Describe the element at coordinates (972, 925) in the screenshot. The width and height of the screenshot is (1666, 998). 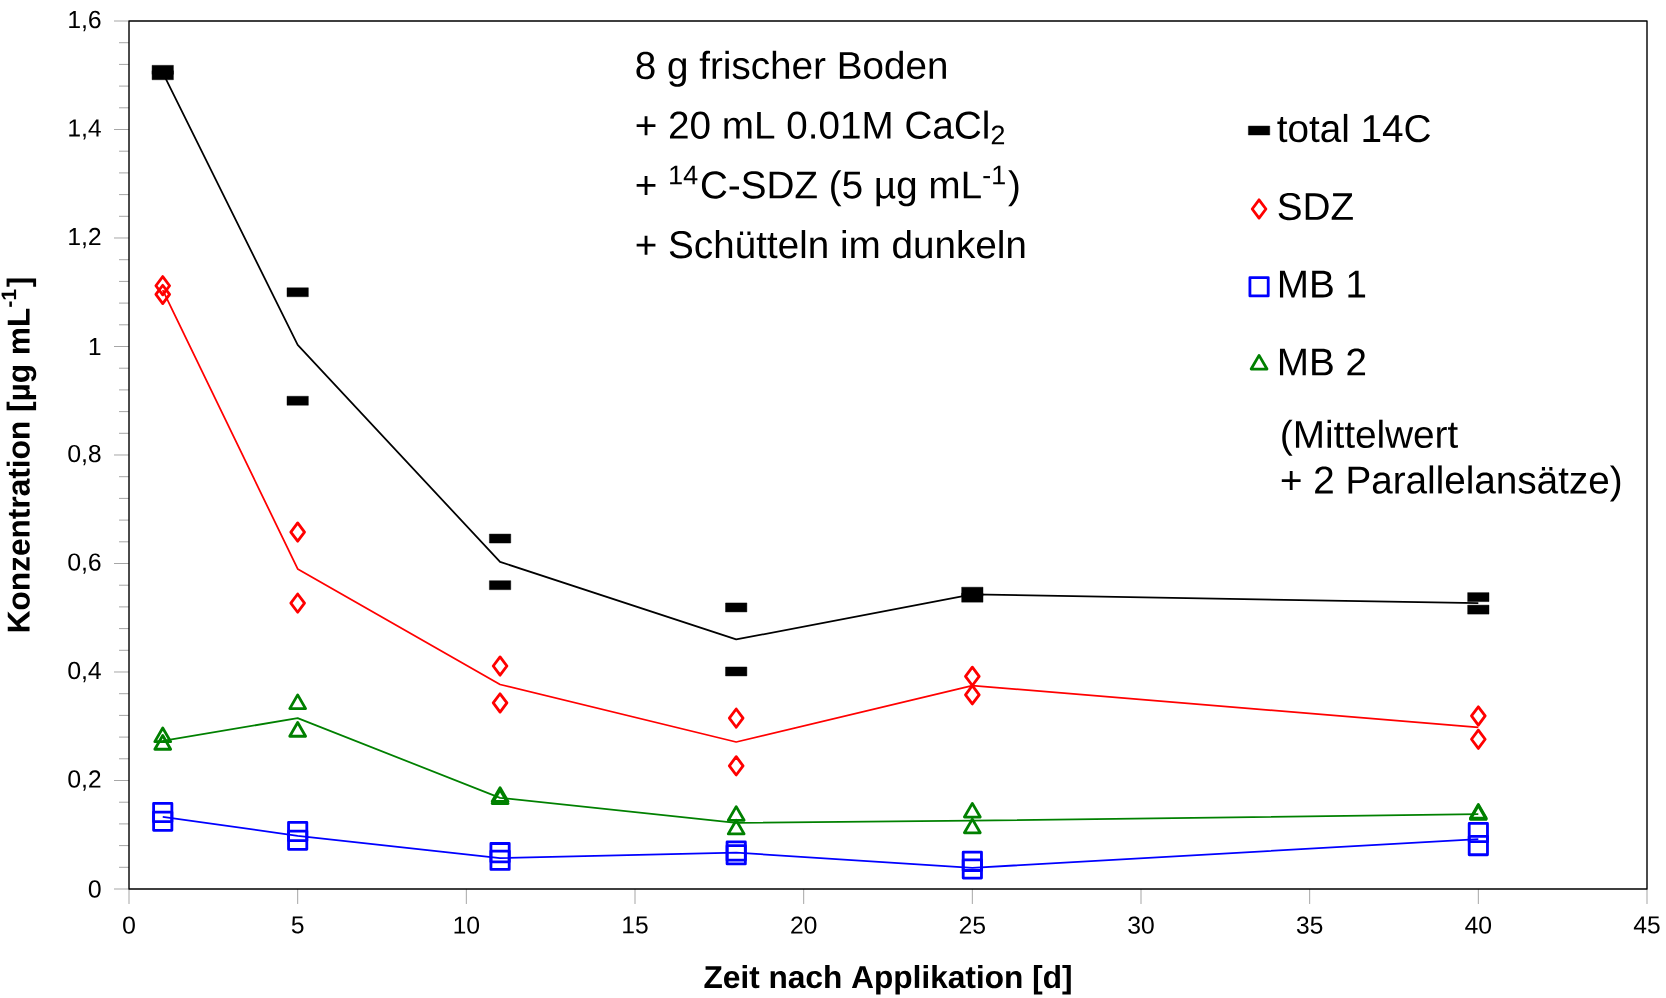
I see `x-tick-label: 25` at that location.